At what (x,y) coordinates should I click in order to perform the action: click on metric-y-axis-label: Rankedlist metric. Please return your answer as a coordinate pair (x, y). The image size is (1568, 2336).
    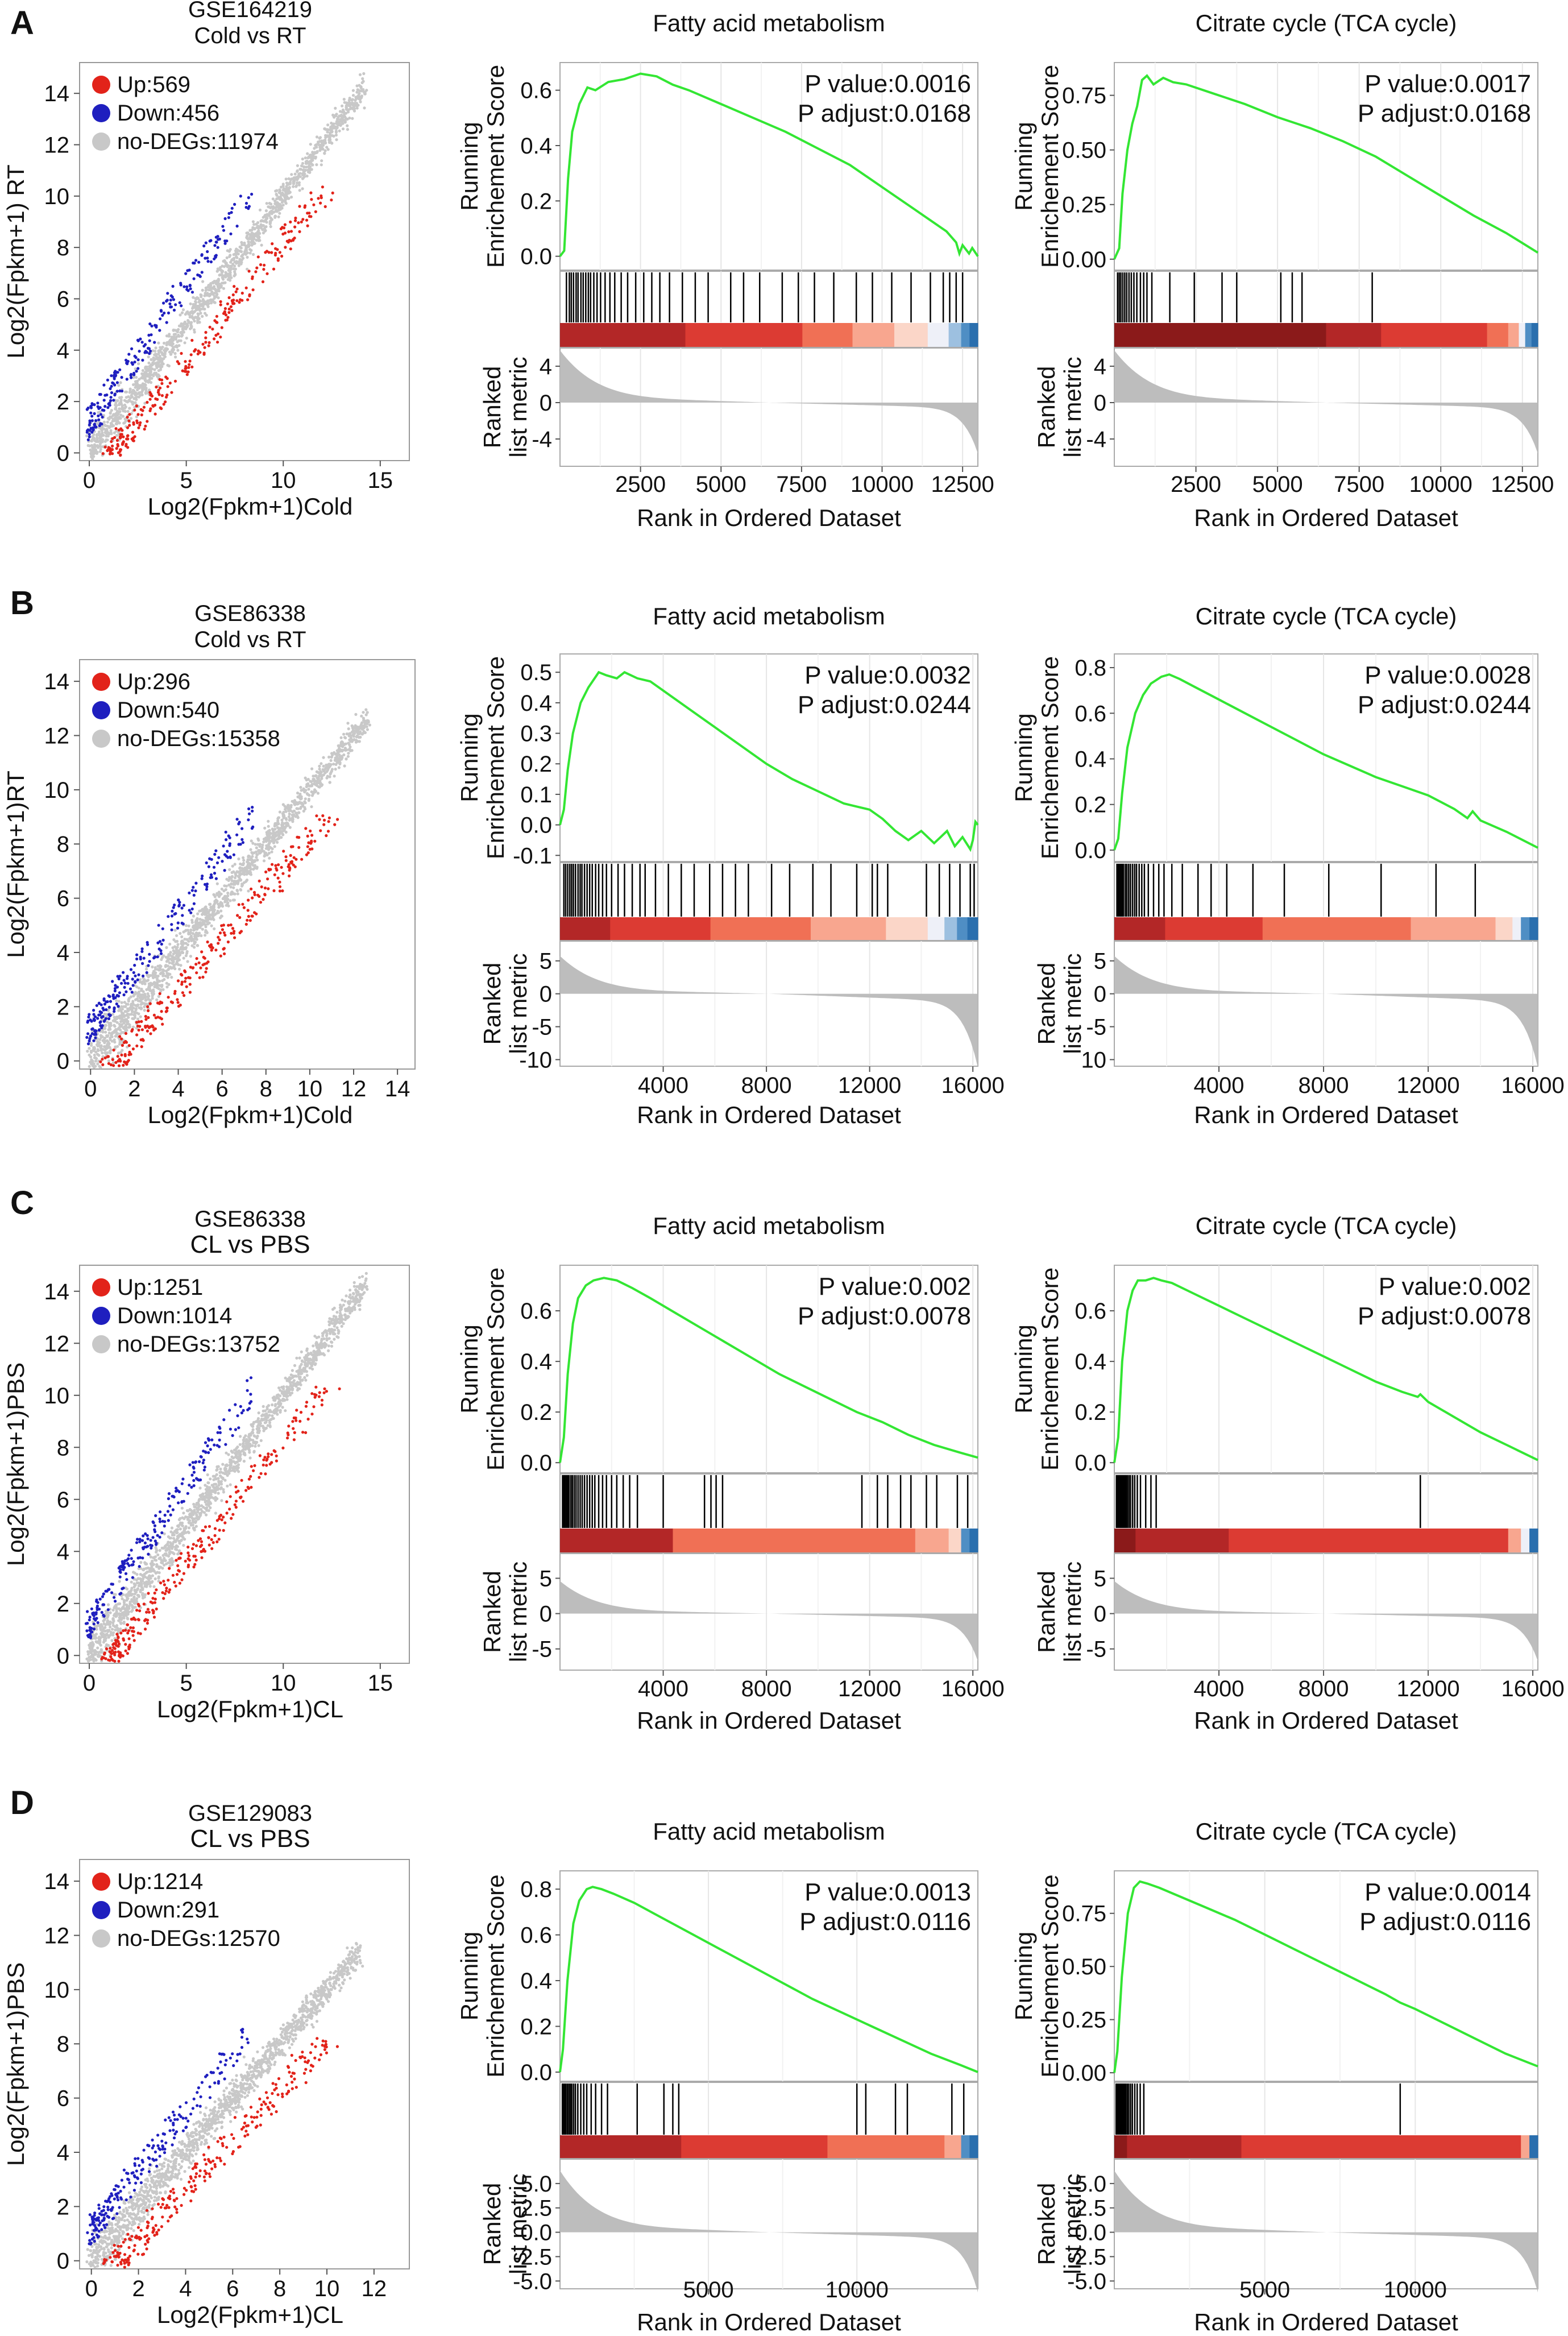
    Looking at the image, I should click on (506, 407).